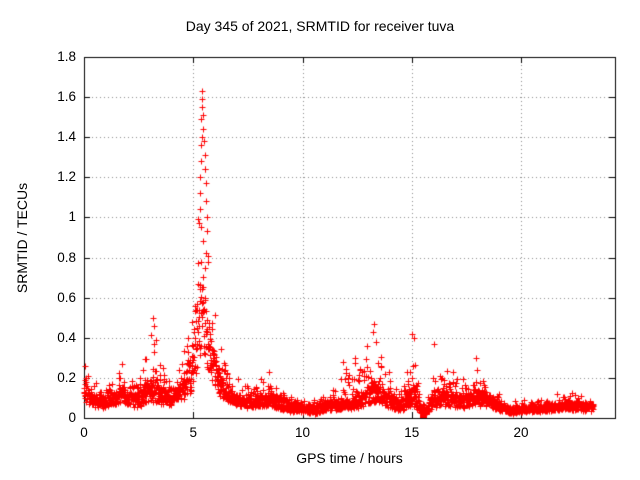 The image size is (640, 480). I want to click on y-tick-label: 1, so click(72, 217).